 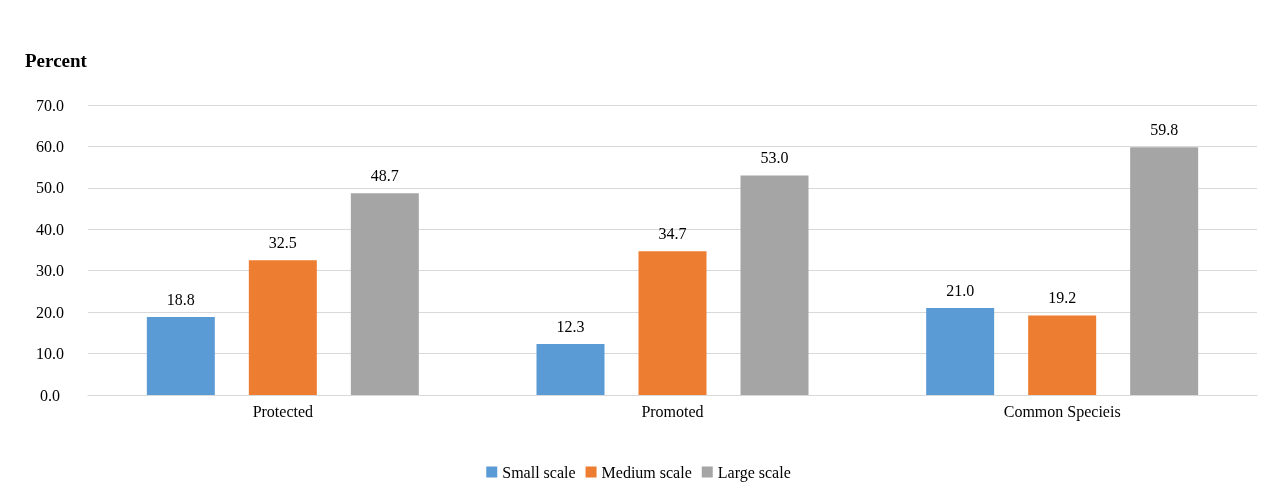 I want to click on y-tick-label: 10.0, so click(x=50, y=354).